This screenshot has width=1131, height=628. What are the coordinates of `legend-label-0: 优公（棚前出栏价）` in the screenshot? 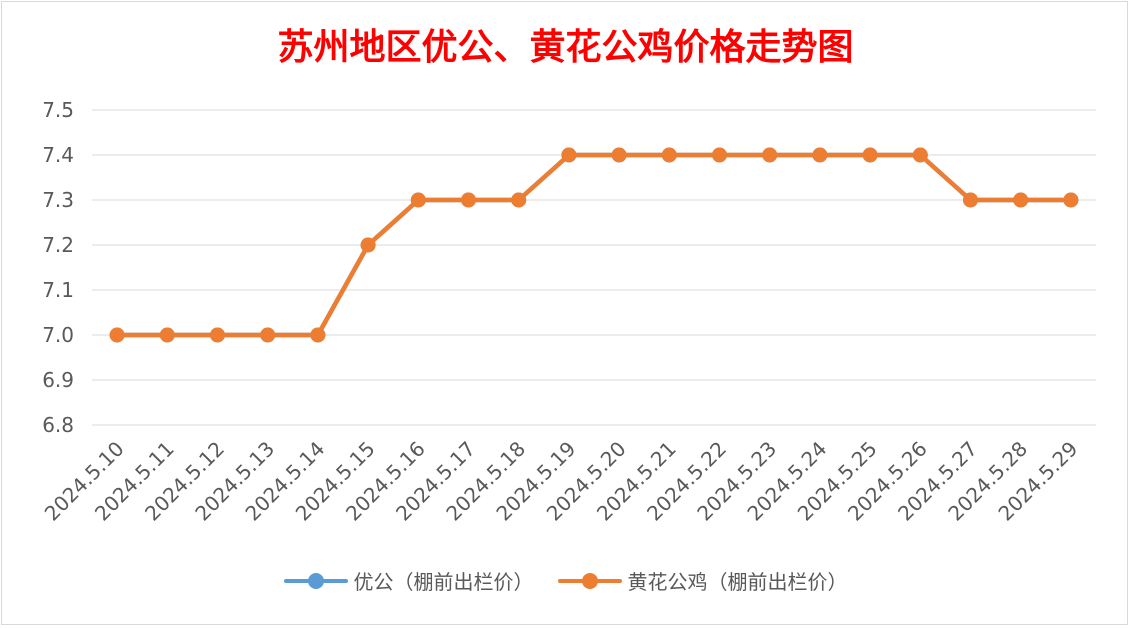 It's located at (443, 582).